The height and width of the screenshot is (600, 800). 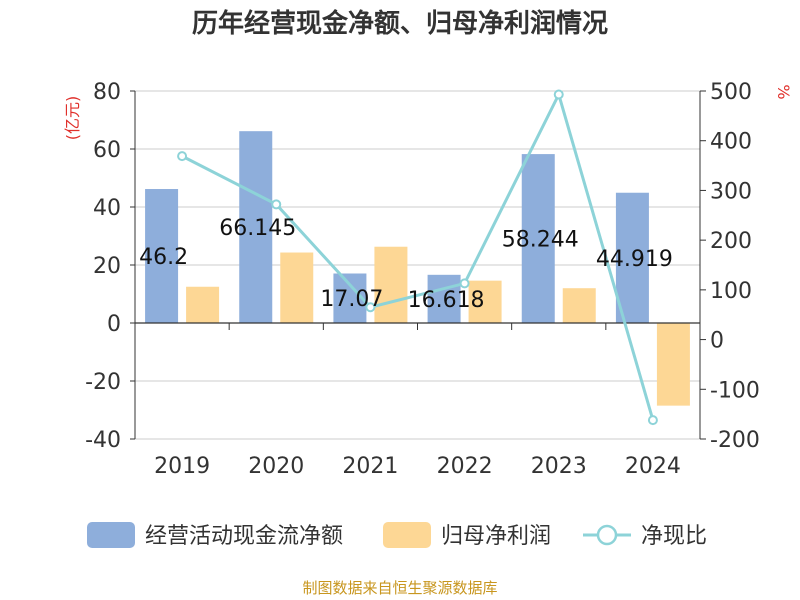 What do you see at coordinates (244, 536) in the screenshot?
I see `legend-label-cash-flow: 经营活动现金流净额` at bounding box center [244, 536].